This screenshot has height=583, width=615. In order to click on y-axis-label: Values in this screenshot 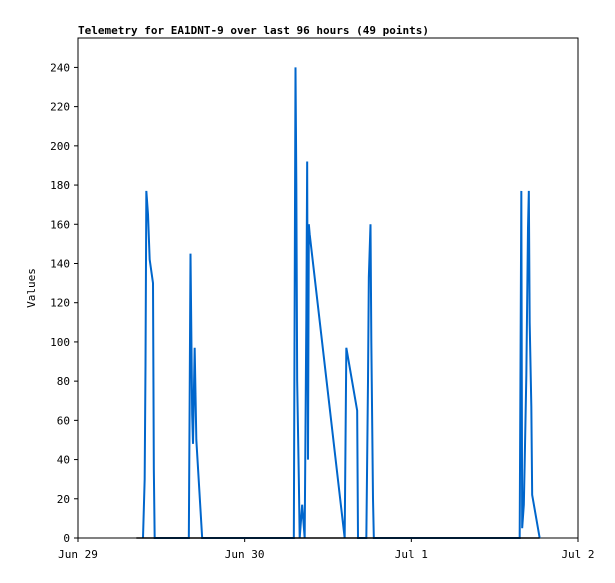, I will do `click(31, 288)`.